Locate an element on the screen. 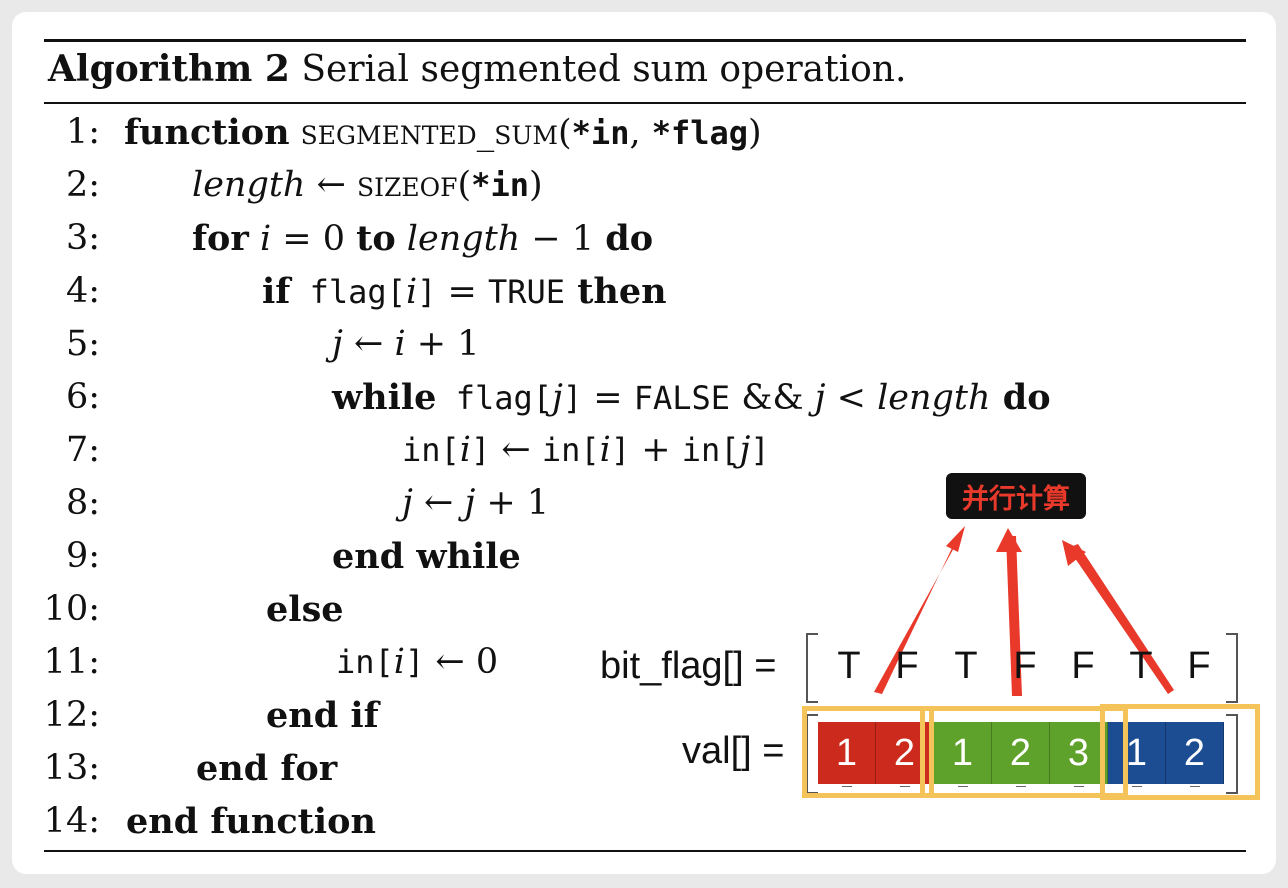 The width and height of the screenshot is (1288, 888). line-number: 4: is located at coordinates (82, 291).